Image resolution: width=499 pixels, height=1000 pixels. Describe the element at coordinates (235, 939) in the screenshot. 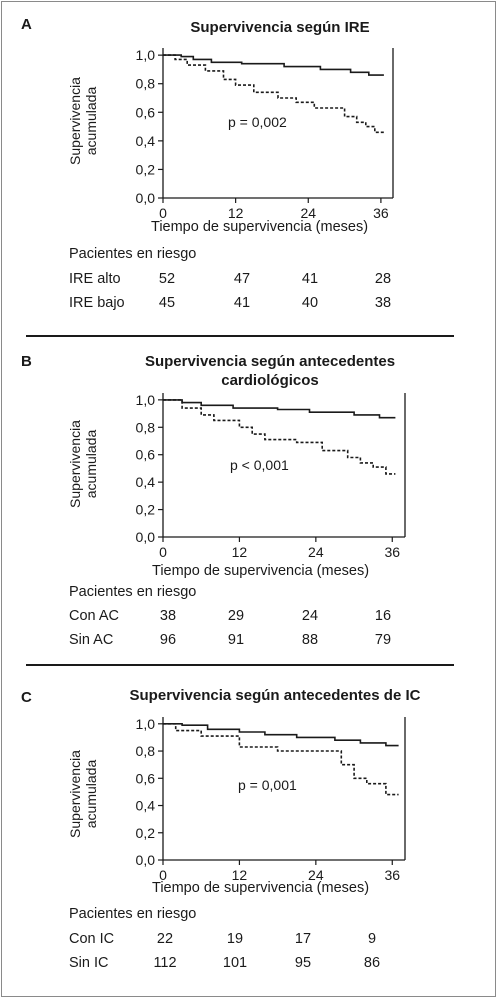

I see `risk-value: 19` at that location.